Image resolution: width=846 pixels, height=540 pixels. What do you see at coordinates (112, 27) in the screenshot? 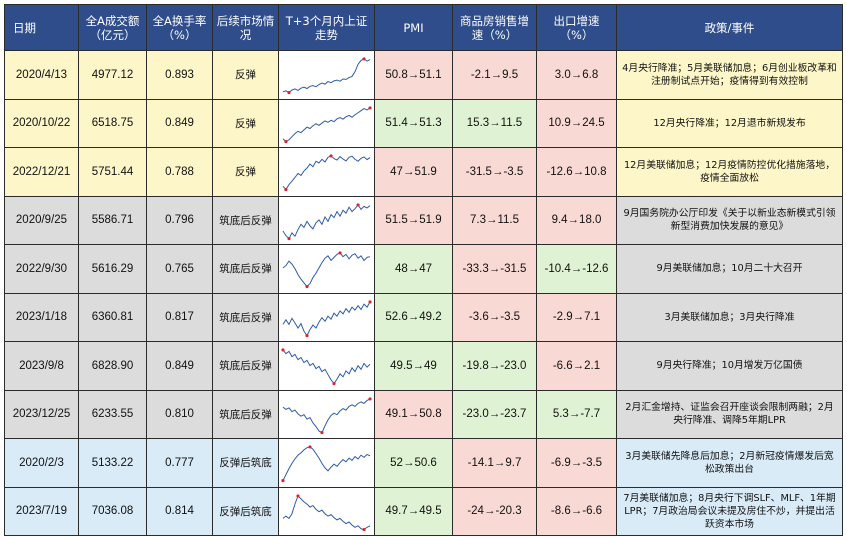
I see `header-turnover: 全A成交额 （亿元）` at bounding box center [112, 27].